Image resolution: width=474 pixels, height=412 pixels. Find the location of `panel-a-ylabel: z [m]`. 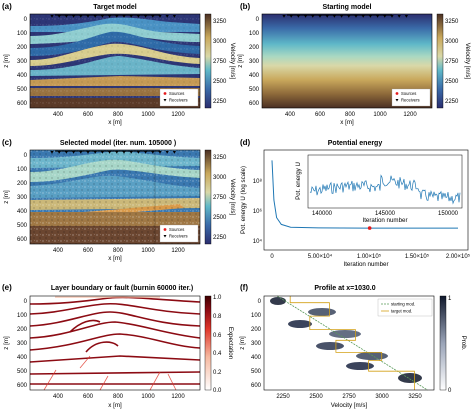

panel-a-ylabel: z [m] is located at coordinates (6, 61).